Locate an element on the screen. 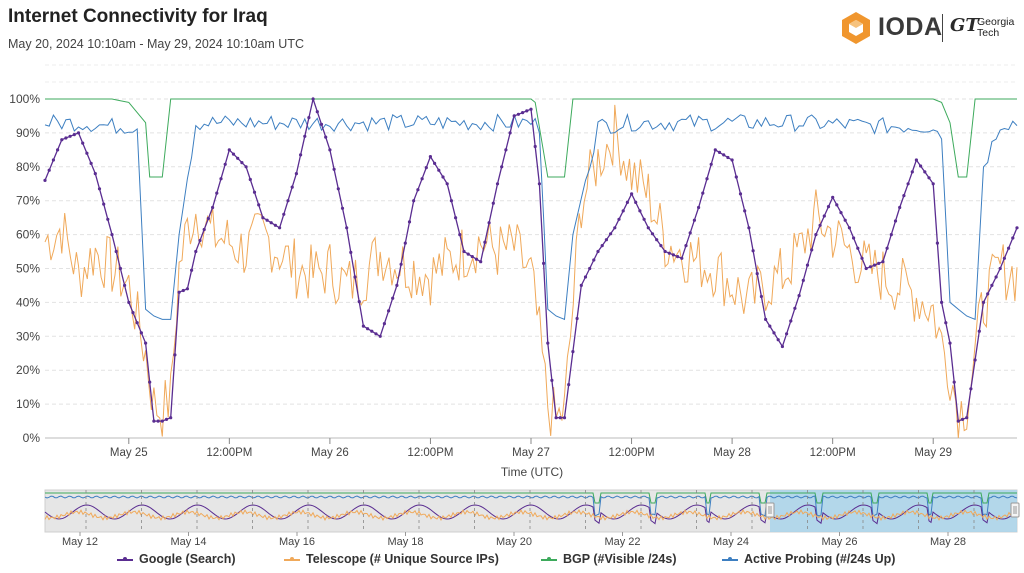 This screenshot has width=1024, height=573. navigator-tick-label: May 28 is located at coordinates (948, 542).